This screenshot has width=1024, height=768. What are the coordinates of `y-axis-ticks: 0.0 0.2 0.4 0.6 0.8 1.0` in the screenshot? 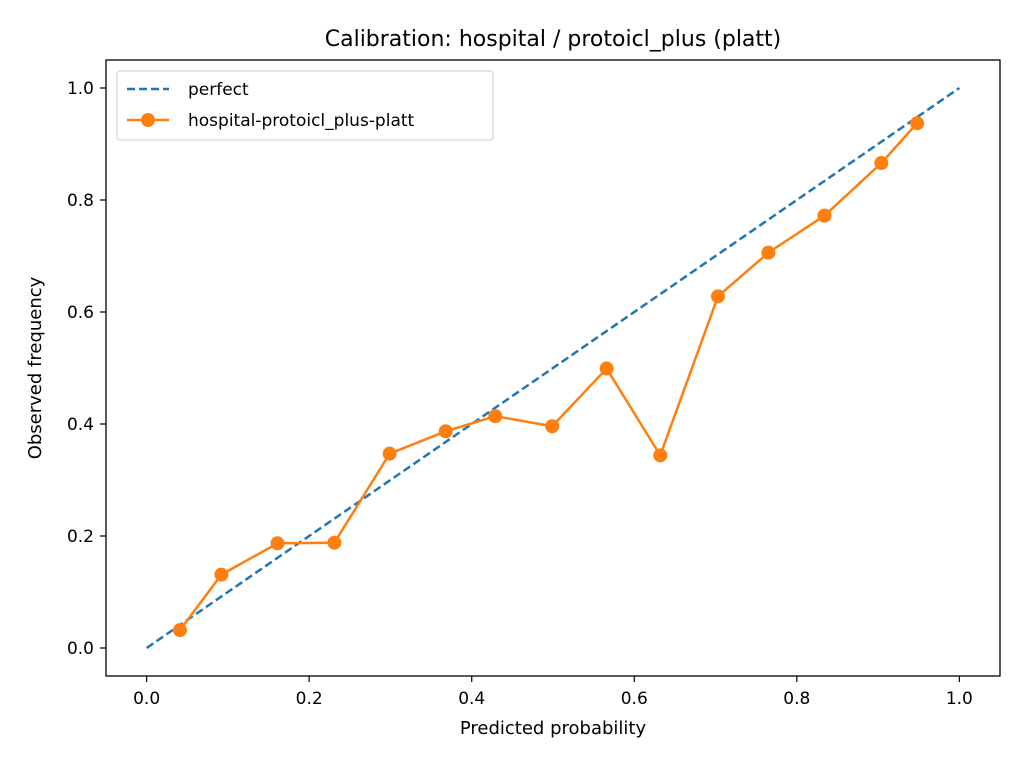 It's located at (86, 369).